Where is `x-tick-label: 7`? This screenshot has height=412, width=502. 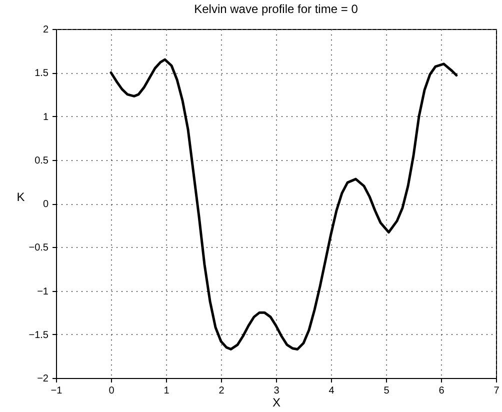
x-tick-label: 7 is located at coordinates (497, 391).